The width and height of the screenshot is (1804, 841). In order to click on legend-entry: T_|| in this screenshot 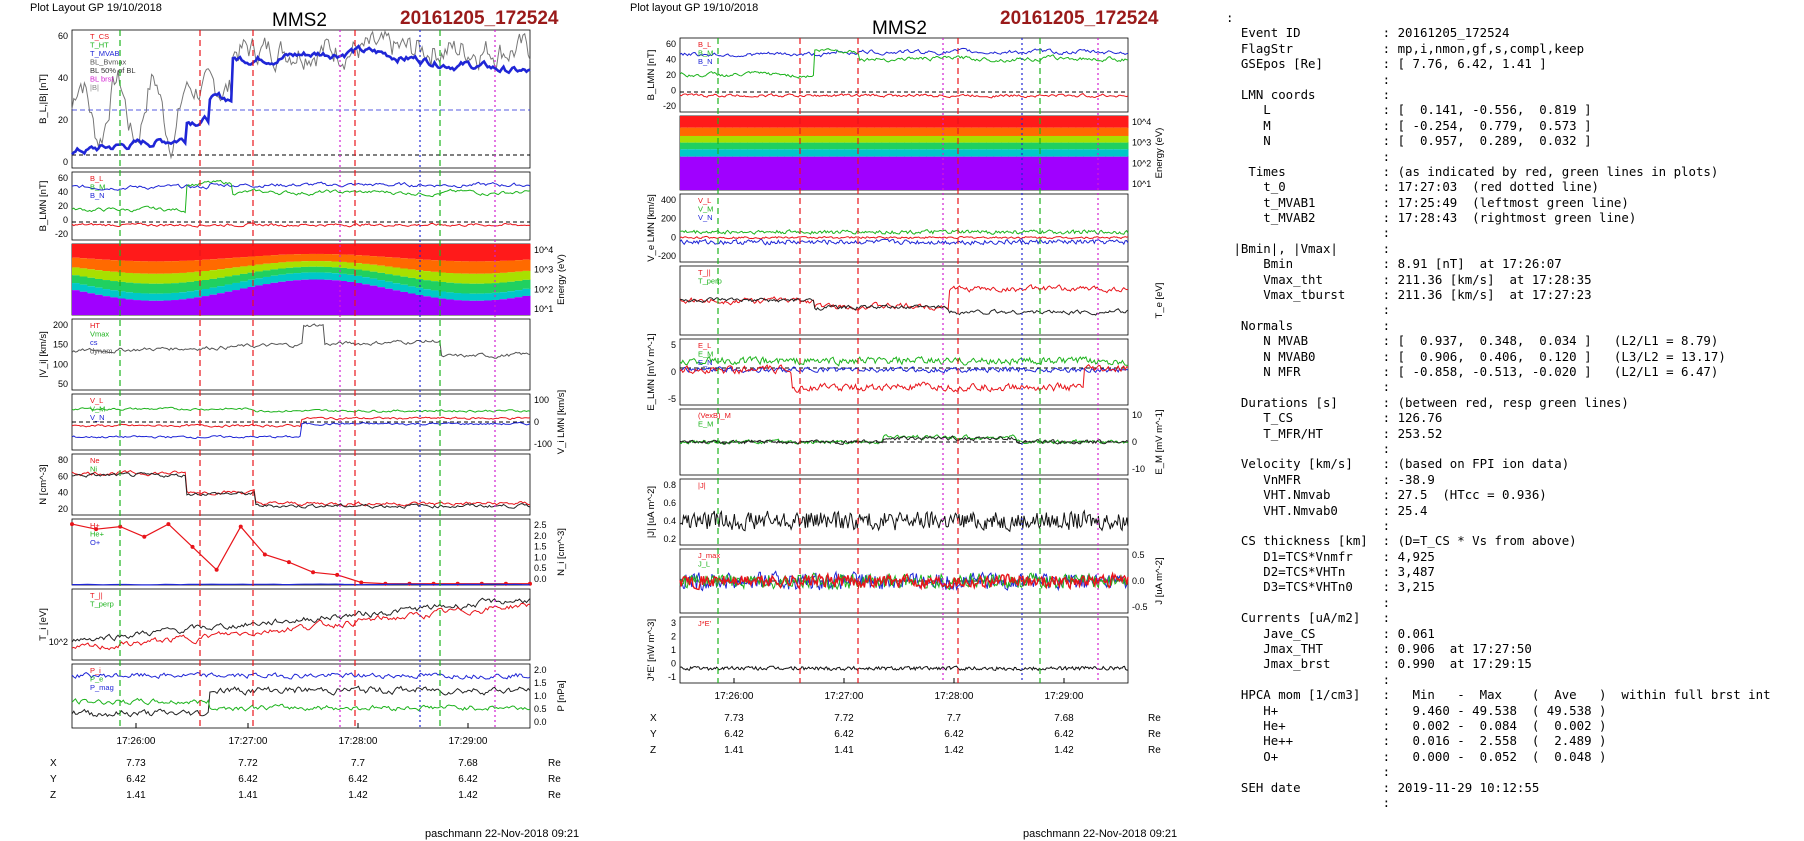, I will do `click(96, 595)`.